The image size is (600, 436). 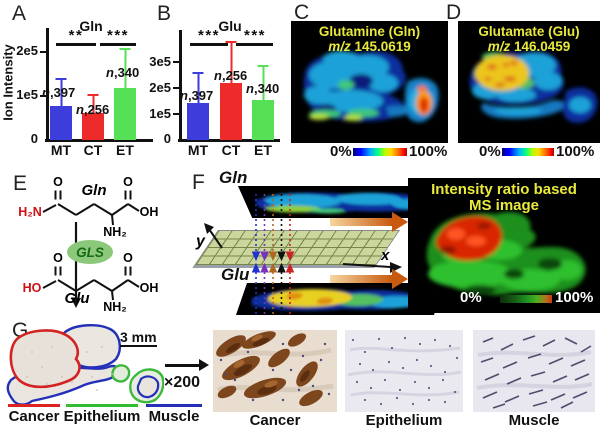 I want to click on f-gln-label: Gln, so click(x=233, y=177).